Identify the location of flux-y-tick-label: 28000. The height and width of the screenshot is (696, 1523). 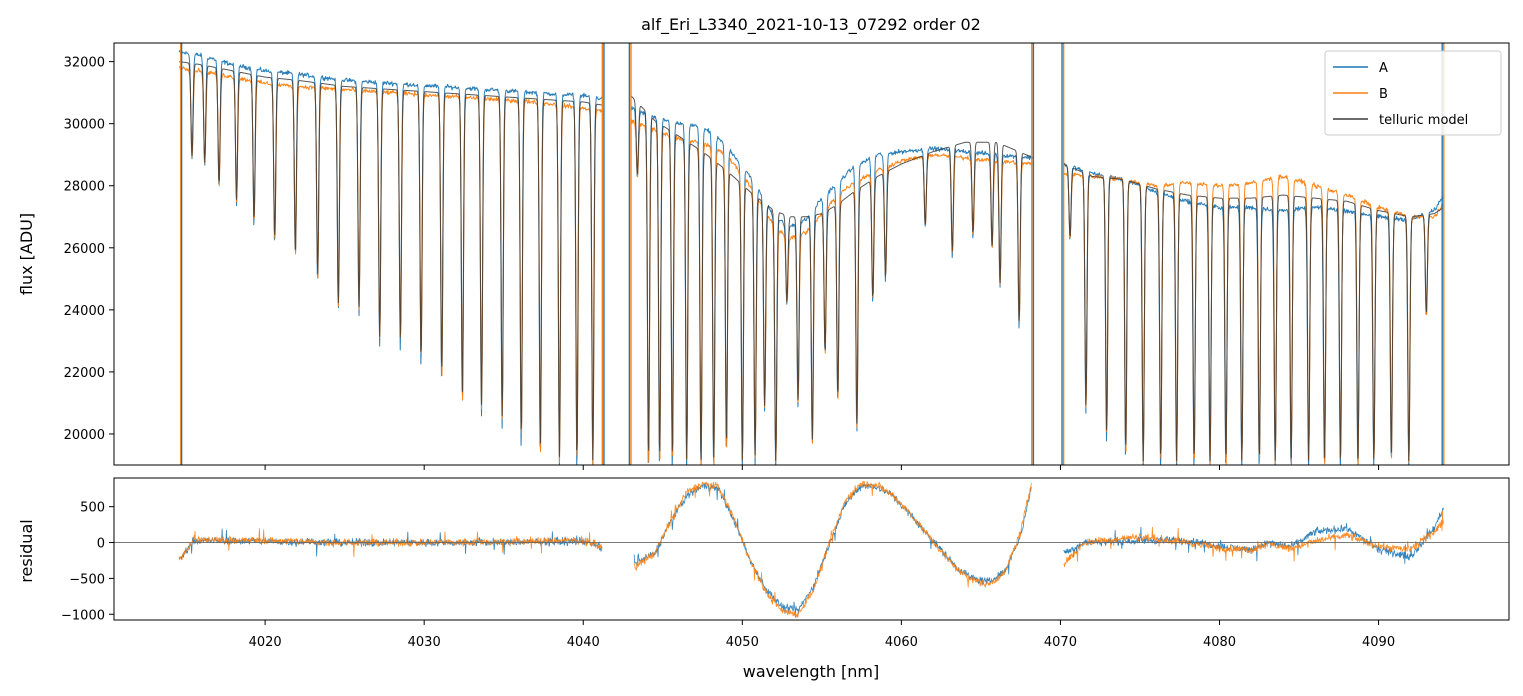
(84, 187).